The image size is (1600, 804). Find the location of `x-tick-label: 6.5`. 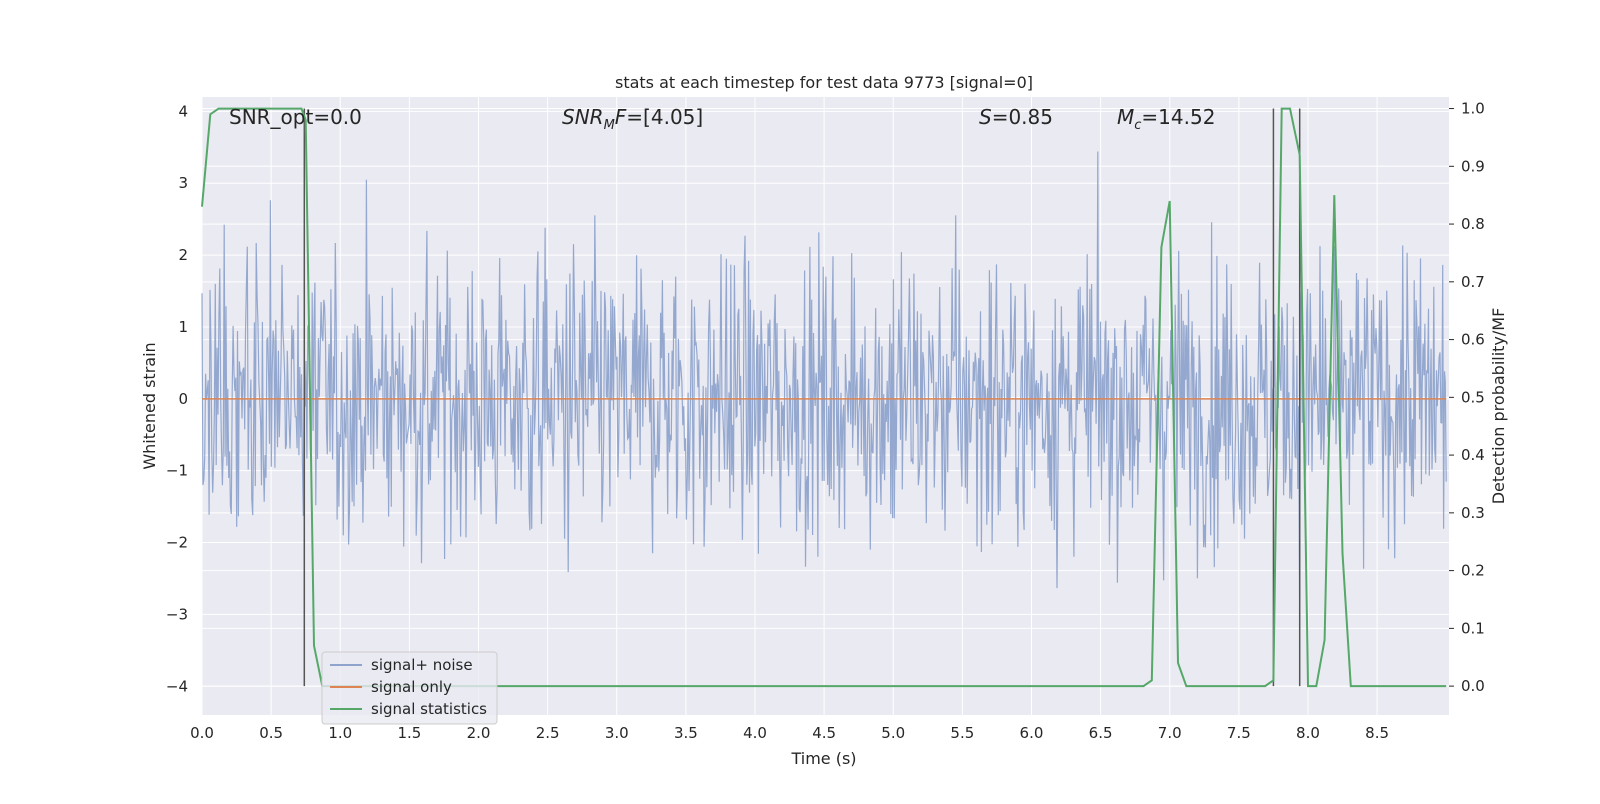

x-tick-label: 6.5 is located at coordinates (1101, 733).